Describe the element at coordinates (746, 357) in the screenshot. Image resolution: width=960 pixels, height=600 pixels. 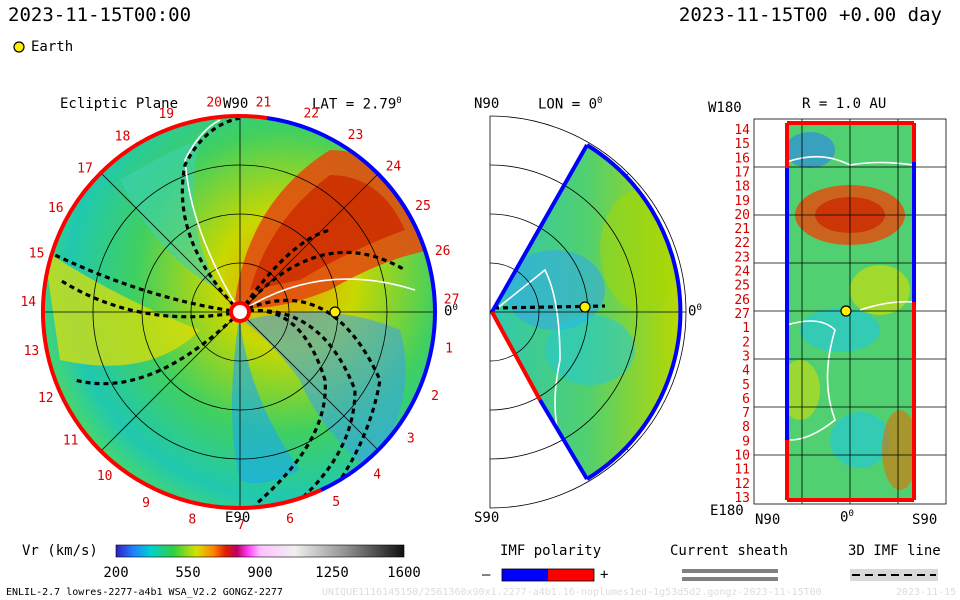
I see `radial-y-label: 3` at that location.